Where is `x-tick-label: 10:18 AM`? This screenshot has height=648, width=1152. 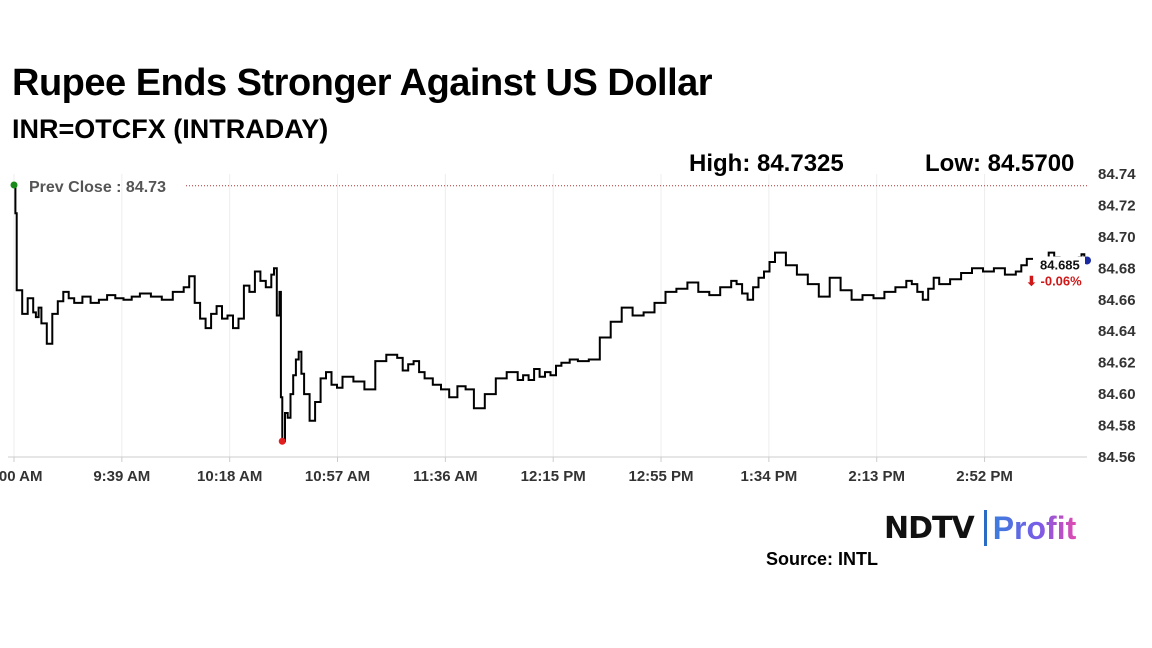 x-tick-label: 10:18 AM is located at coordinates (229, 476).